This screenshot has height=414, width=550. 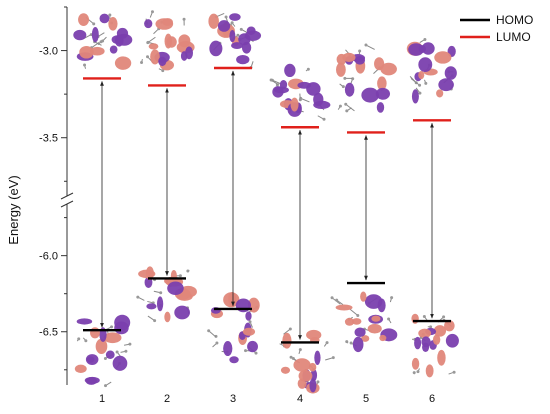 What do you see at coordinates (13, 209) in the screenshot?
I see `y-axis-label: Energy (eV)` at bounding box center [13, 209].